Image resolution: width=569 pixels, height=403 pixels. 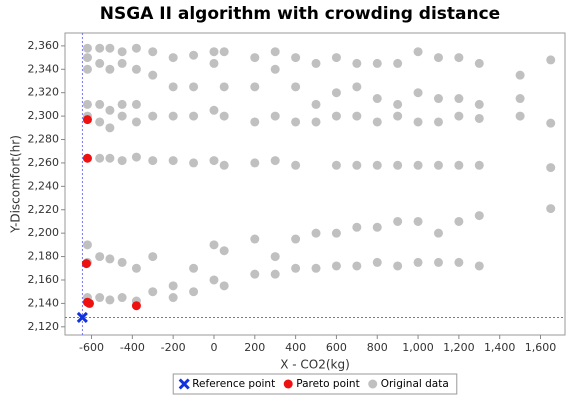 I want to click on legend-label: Original data, so click(x=415, y=384).